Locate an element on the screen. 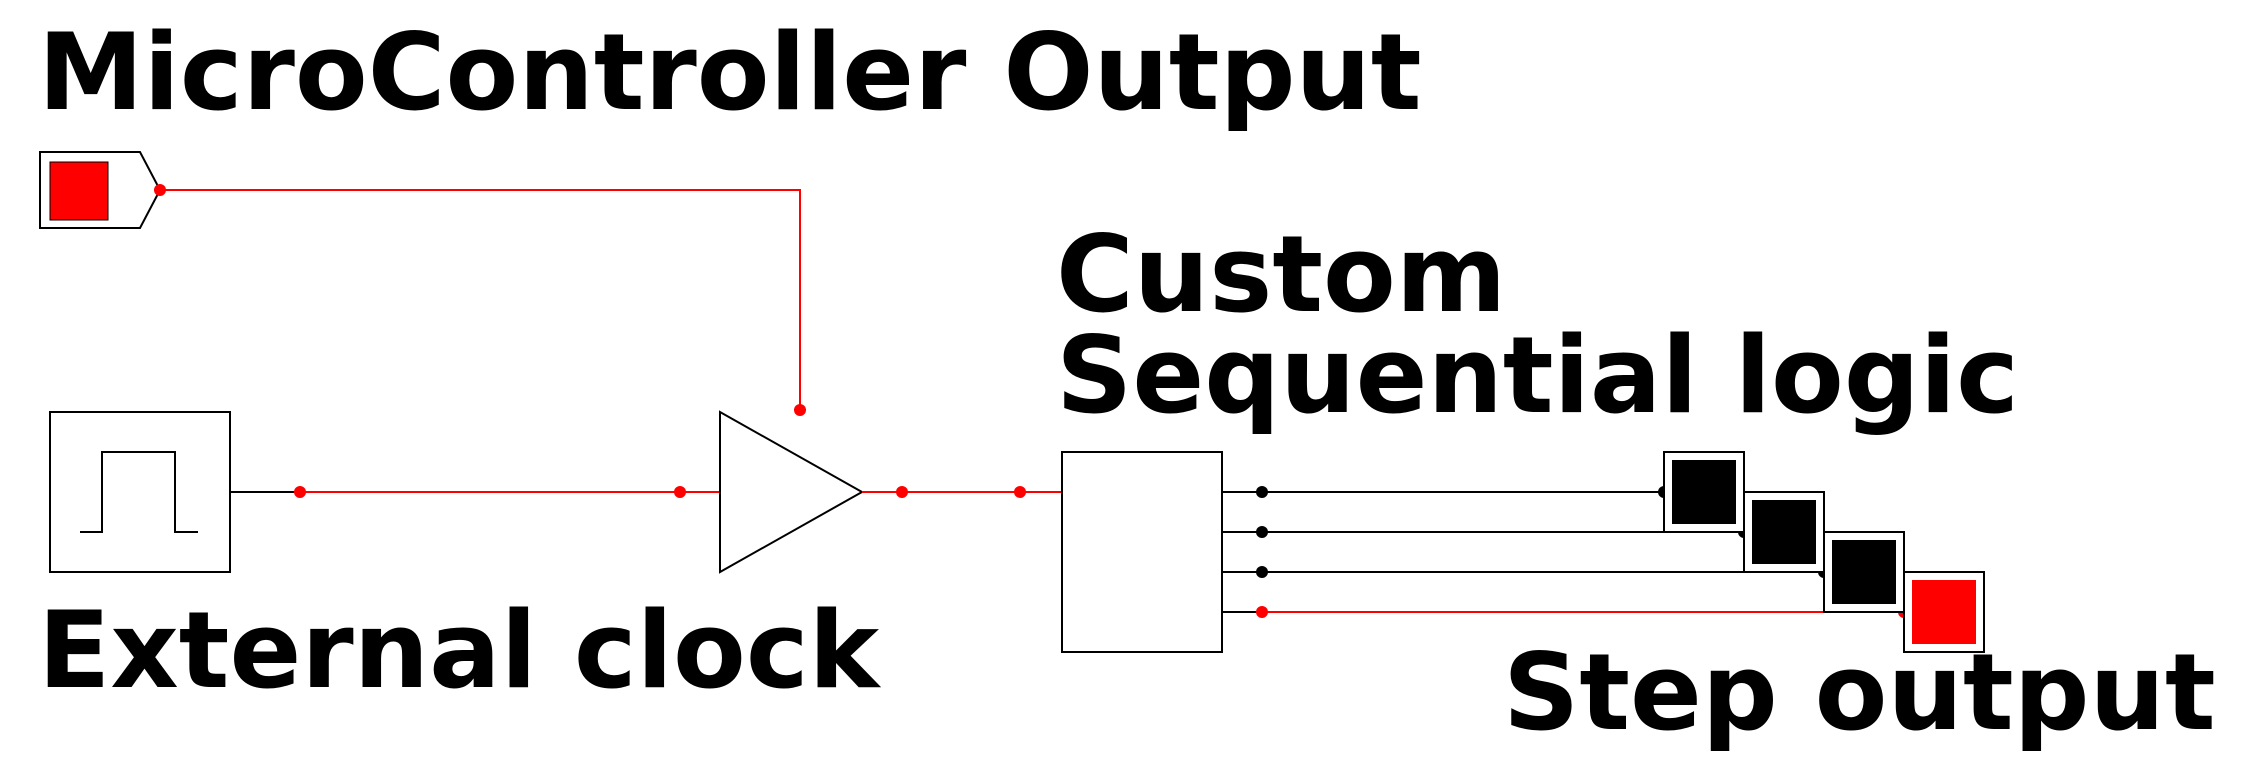  microcontroller-input-pin is located at coordinates (100, 190).